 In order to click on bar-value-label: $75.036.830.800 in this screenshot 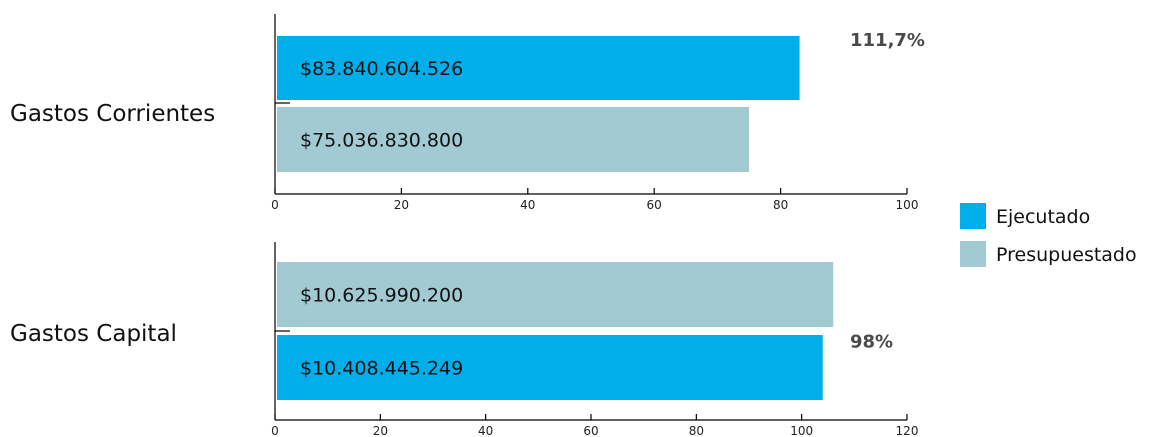, I will do `click(381, 141)`.